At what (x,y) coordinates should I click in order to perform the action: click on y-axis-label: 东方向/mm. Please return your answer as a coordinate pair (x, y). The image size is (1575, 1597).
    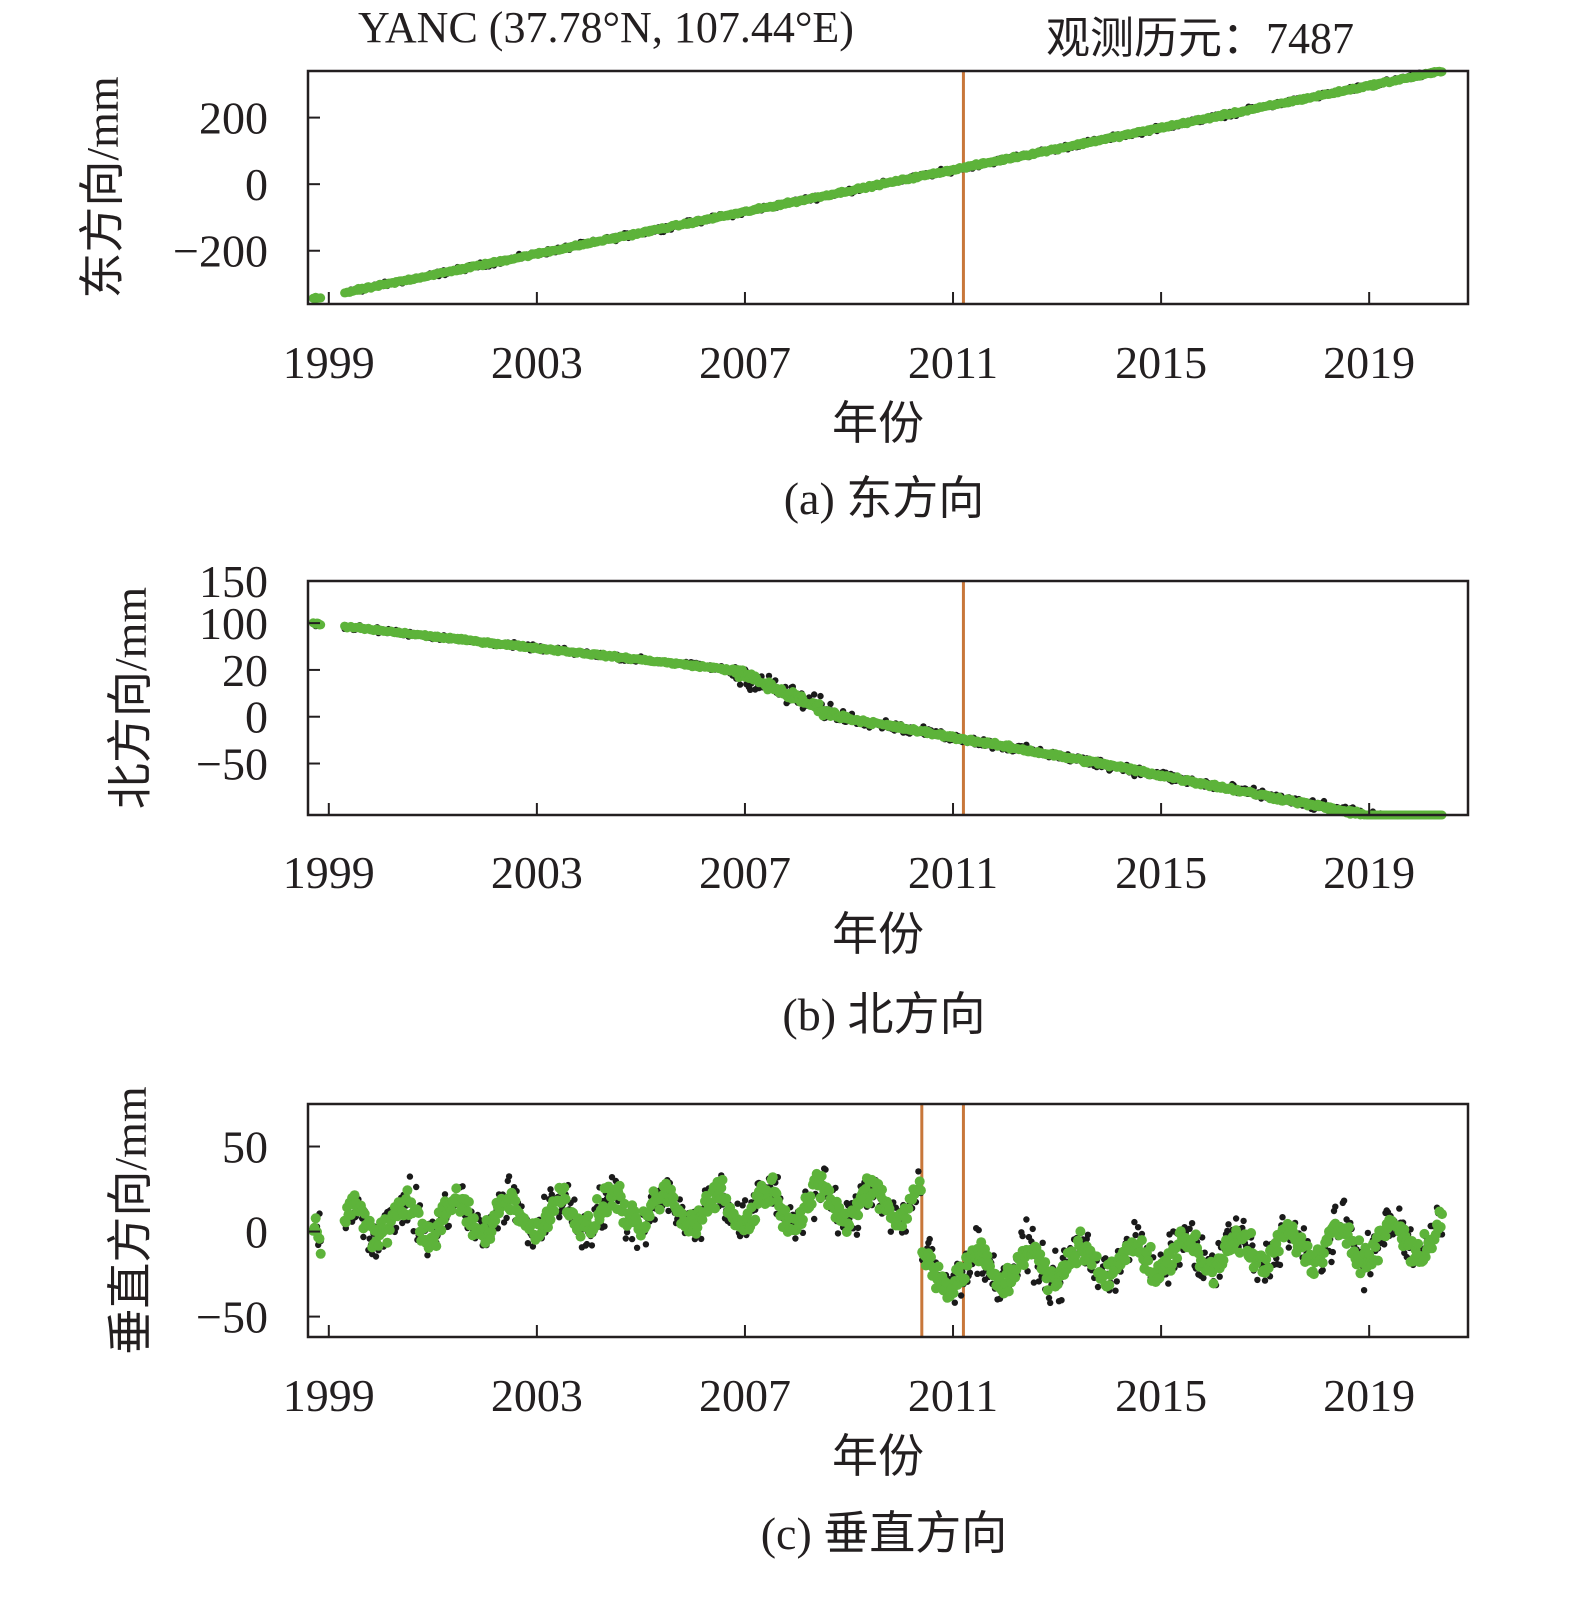
    Looking at the image, I should click on (102, 187).